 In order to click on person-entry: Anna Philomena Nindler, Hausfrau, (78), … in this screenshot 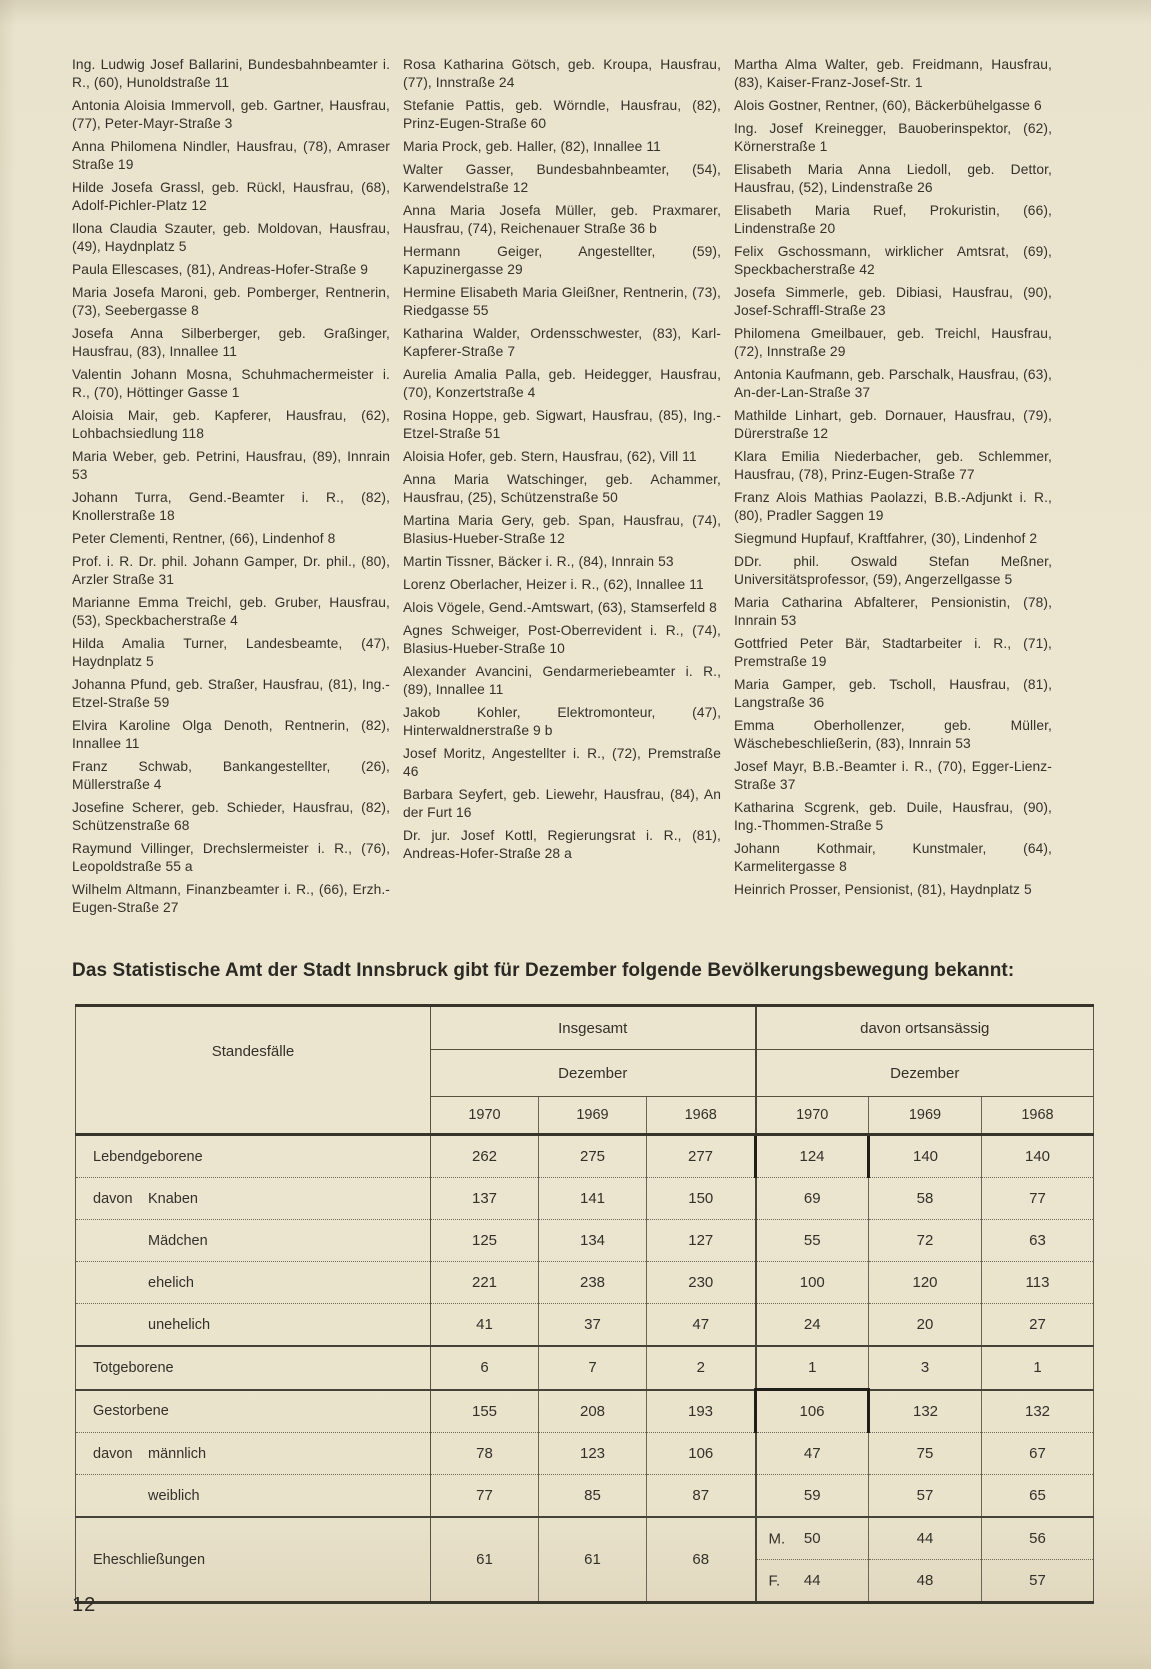, I will do `click(231, 155)`.